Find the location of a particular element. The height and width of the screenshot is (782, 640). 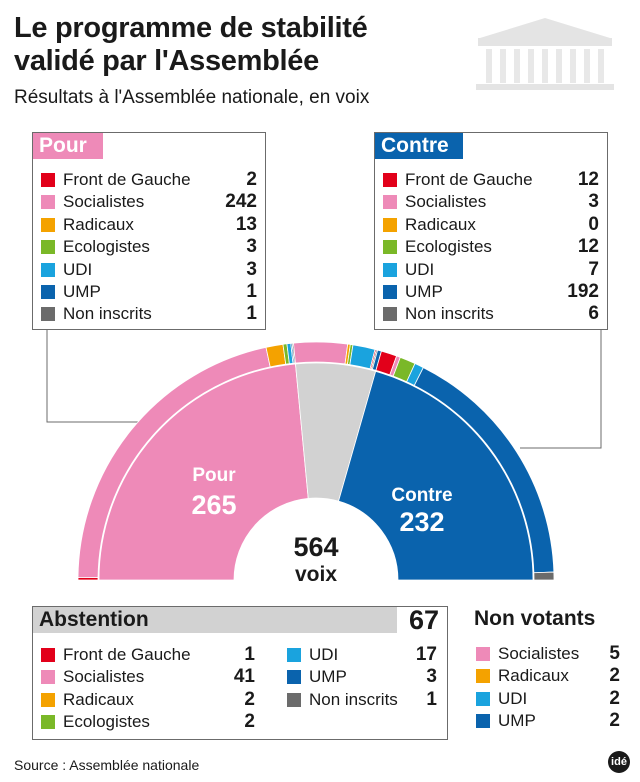

source-note: Source : Assemblée nationale is located at coordinates (107, 765).